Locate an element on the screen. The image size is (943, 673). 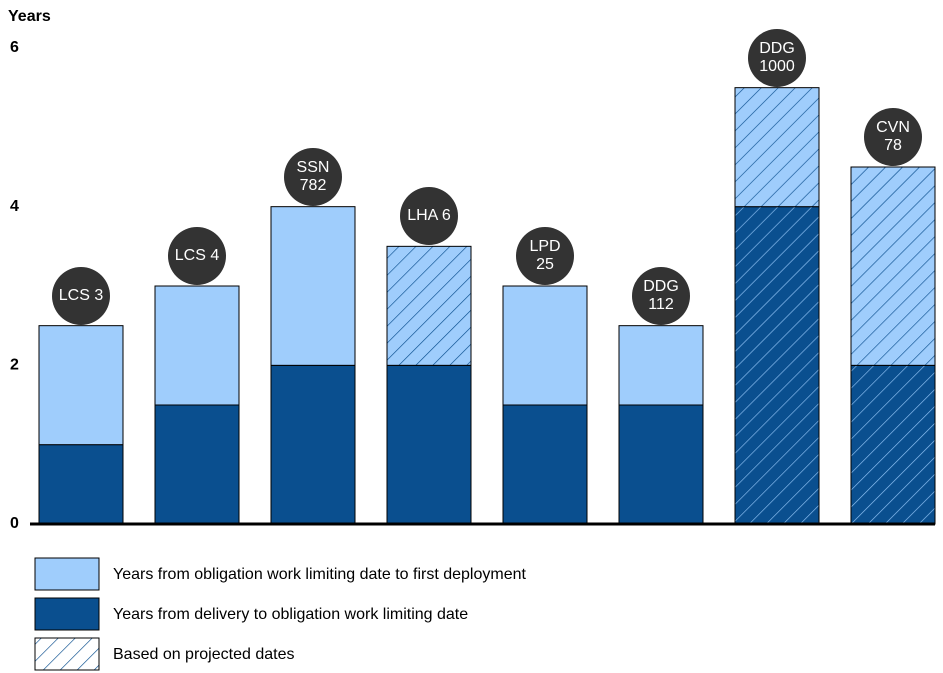
category-label: CVN 78 is located at coordinates (893, 137).